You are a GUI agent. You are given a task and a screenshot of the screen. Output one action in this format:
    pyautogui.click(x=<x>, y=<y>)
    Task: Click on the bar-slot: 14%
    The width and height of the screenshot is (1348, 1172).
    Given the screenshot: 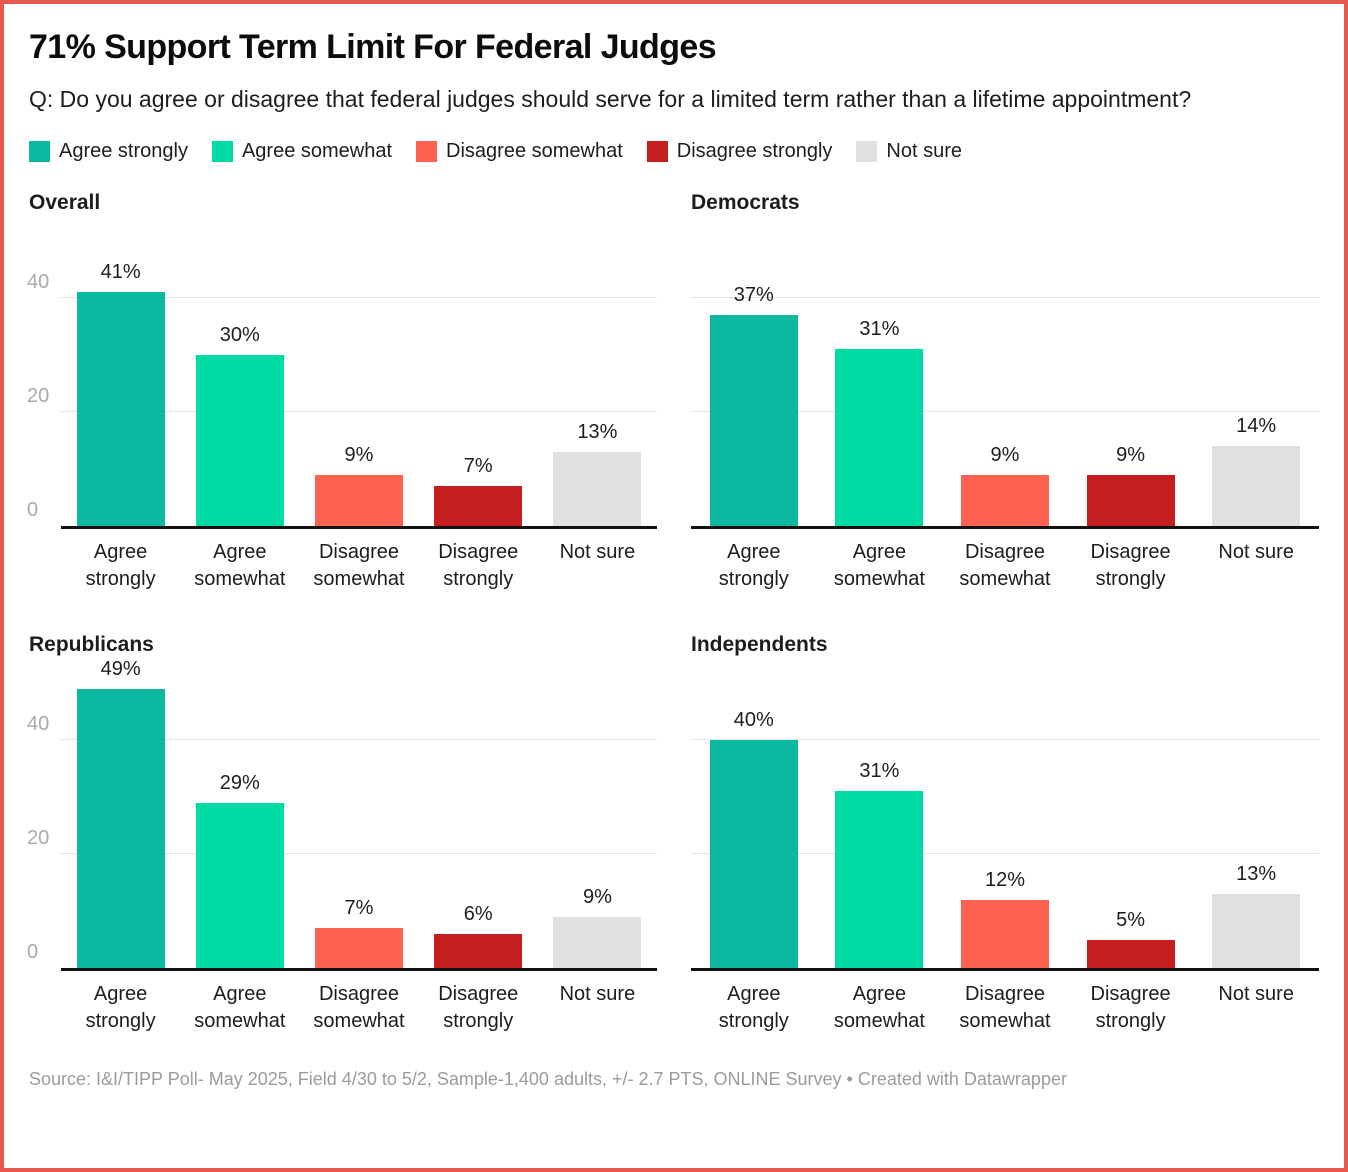 What is the action you would take?
    pyautogui.click(x=1256, y=381)
    